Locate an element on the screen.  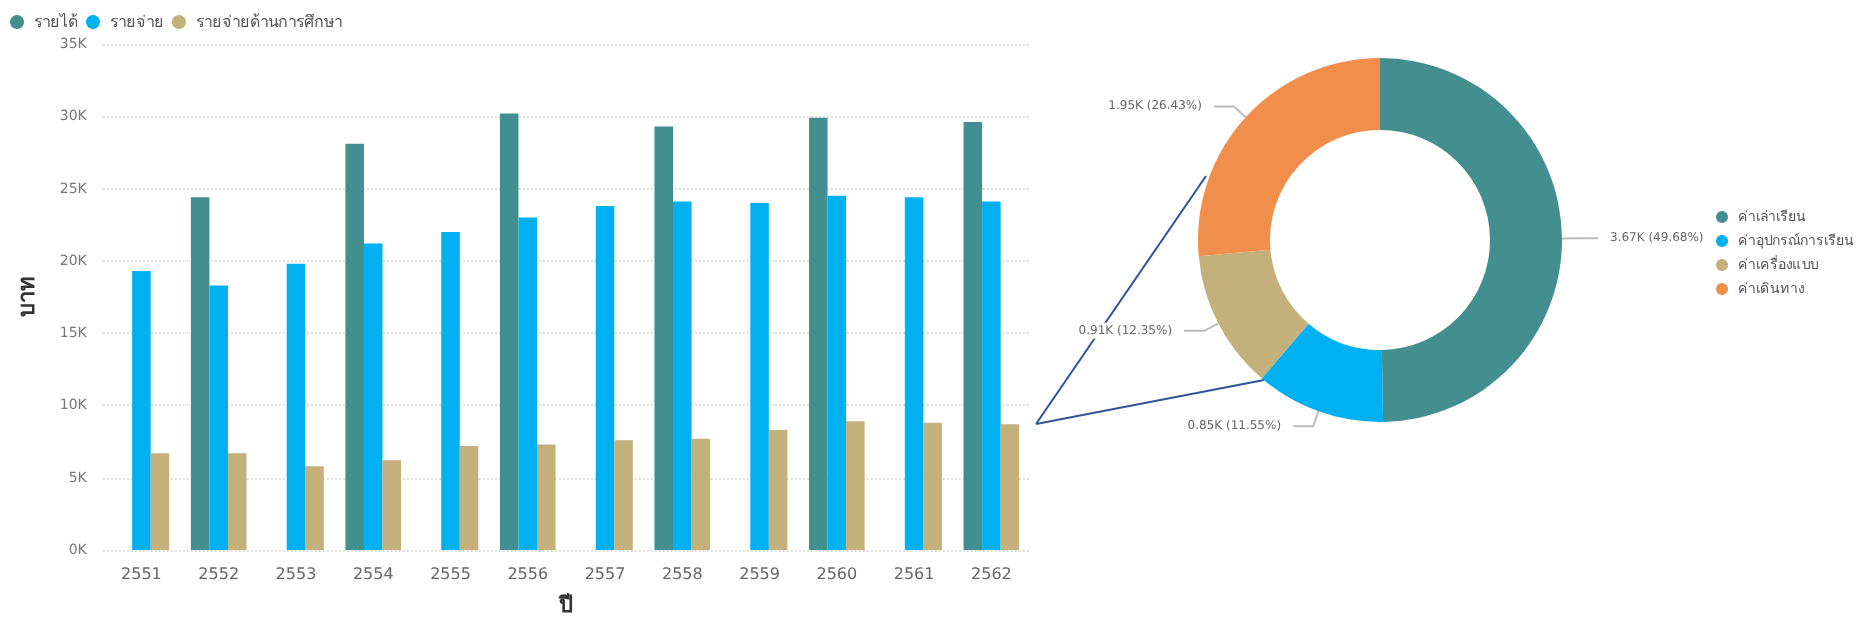
x-tick-label: 2559 is located at coordinates (759, 574).